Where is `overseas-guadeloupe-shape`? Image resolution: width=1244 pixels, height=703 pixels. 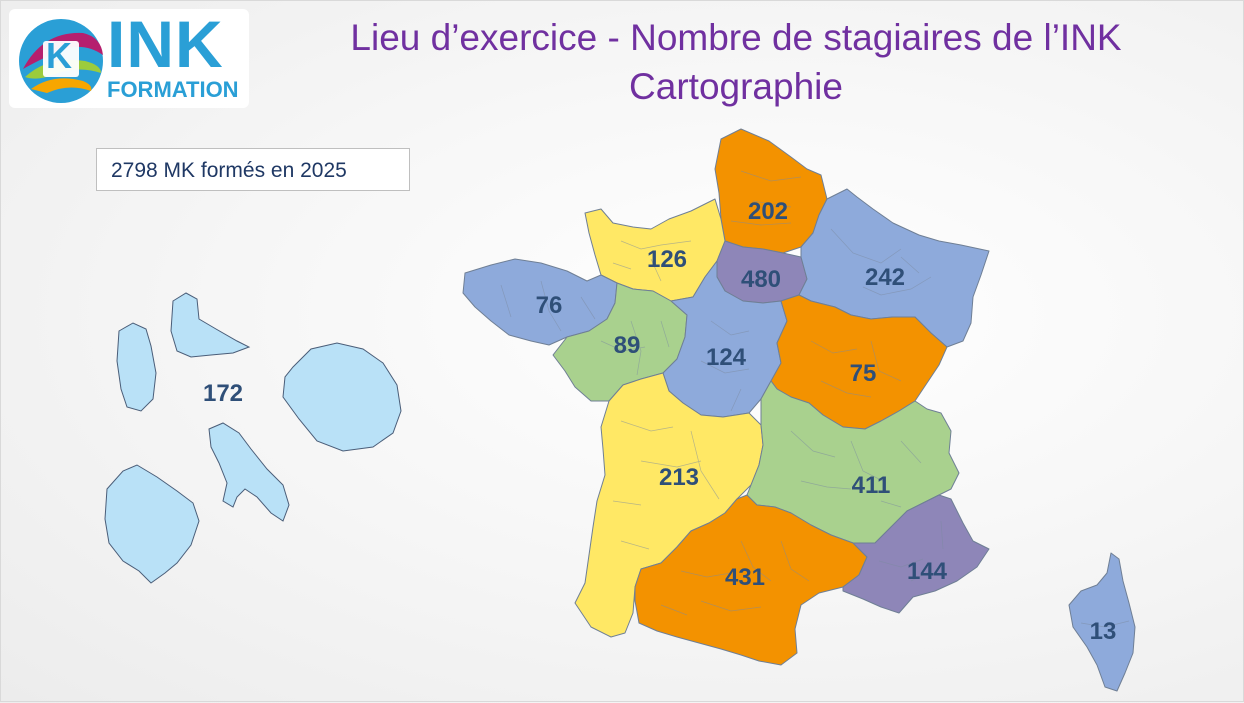 overseas-guadeloupe-shape is located at coordinates (136, 367).